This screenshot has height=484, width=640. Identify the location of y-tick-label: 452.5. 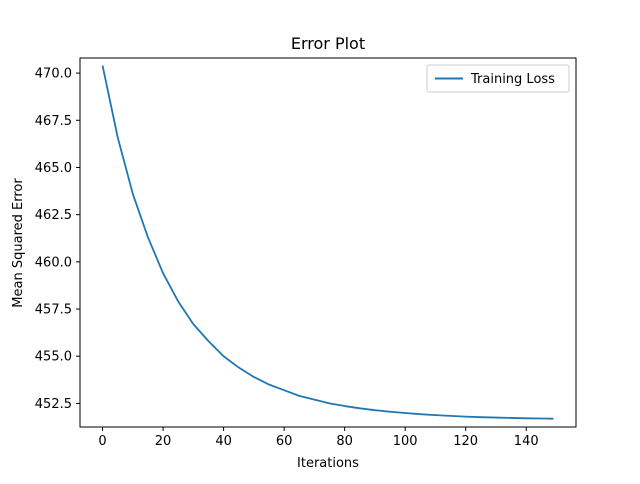
(53, 404).